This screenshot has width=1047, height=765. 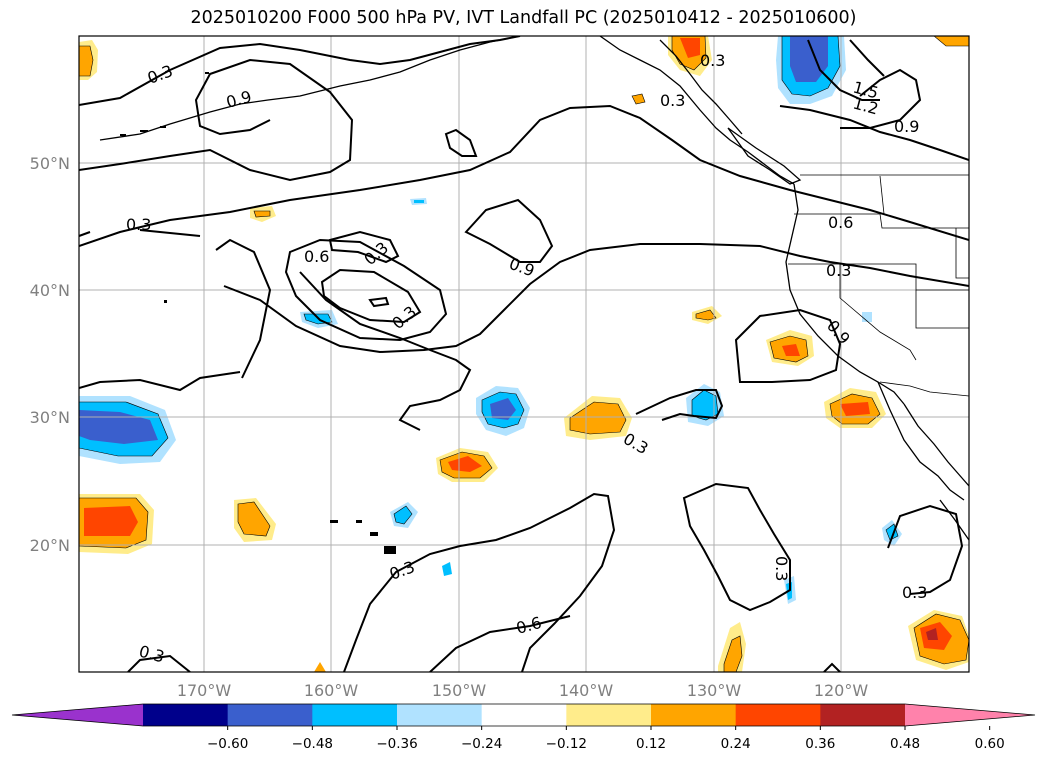 I want to click on lon-label-130w: 130°W, so click(x=714, y=690).